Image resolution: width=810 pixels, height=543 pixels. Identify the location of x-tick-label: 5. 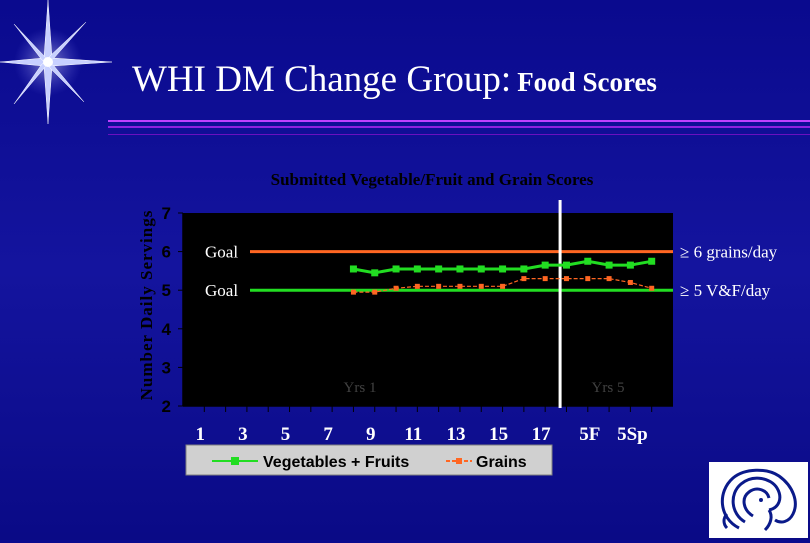
(286, 434).